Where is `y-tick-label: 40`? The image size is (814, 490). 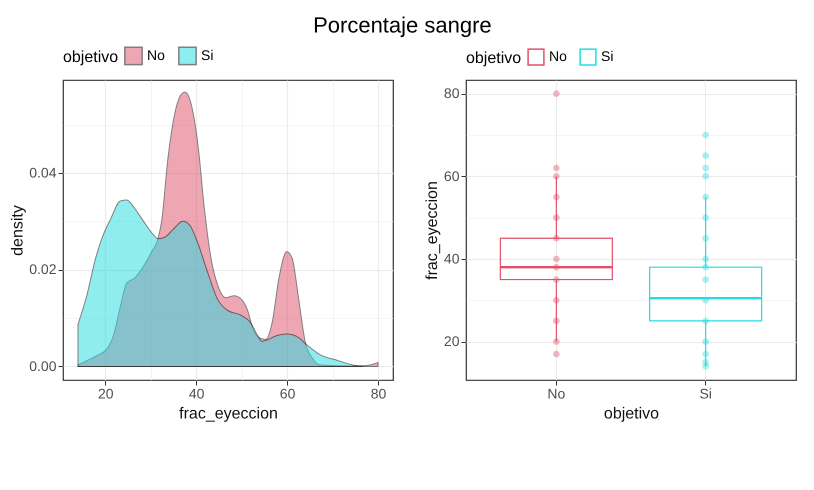 y-tick-label: 40 is located at coordinates (452, 258).